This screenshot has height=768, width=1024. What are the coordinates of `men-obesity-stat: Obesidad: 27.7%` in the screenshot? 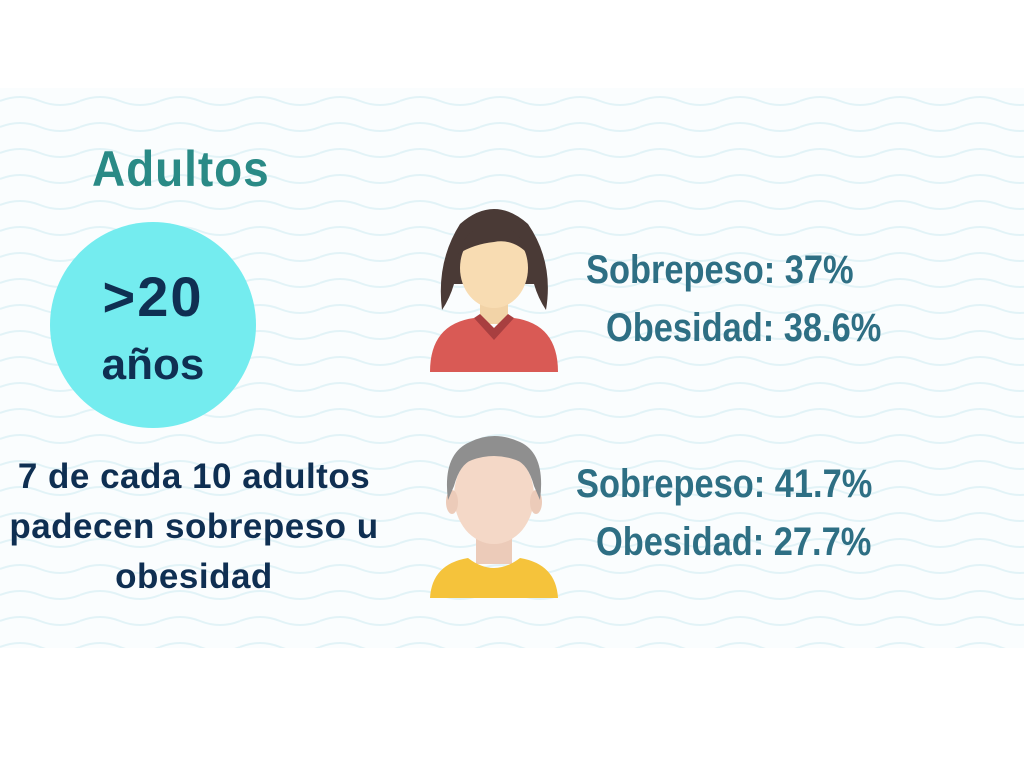 It's located at (734, 542).